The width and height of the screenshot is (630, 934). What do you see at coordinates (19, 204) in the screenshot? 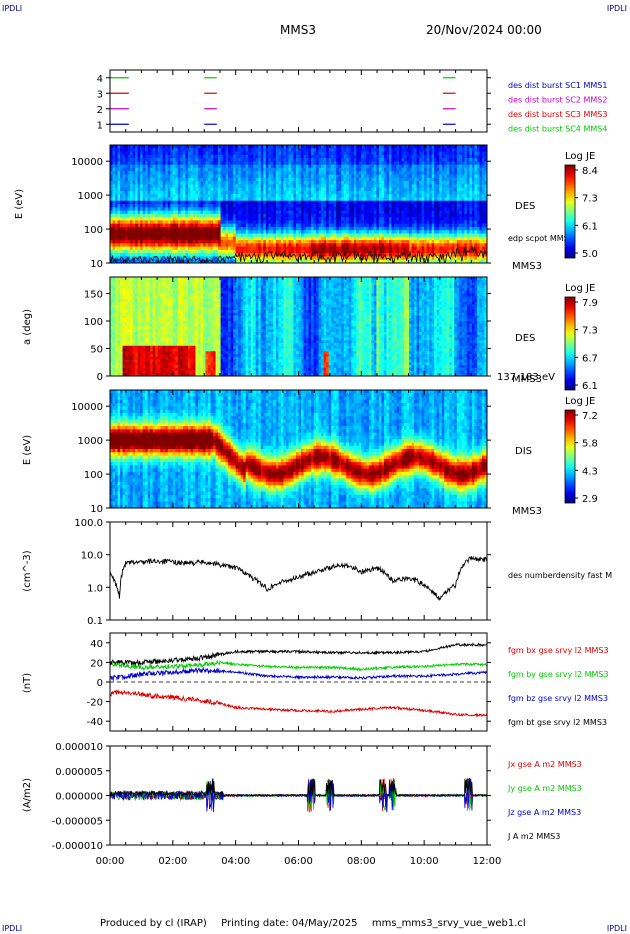
I see `des-energy-ylabel: E (eV)` at bounding box center [19, 204].